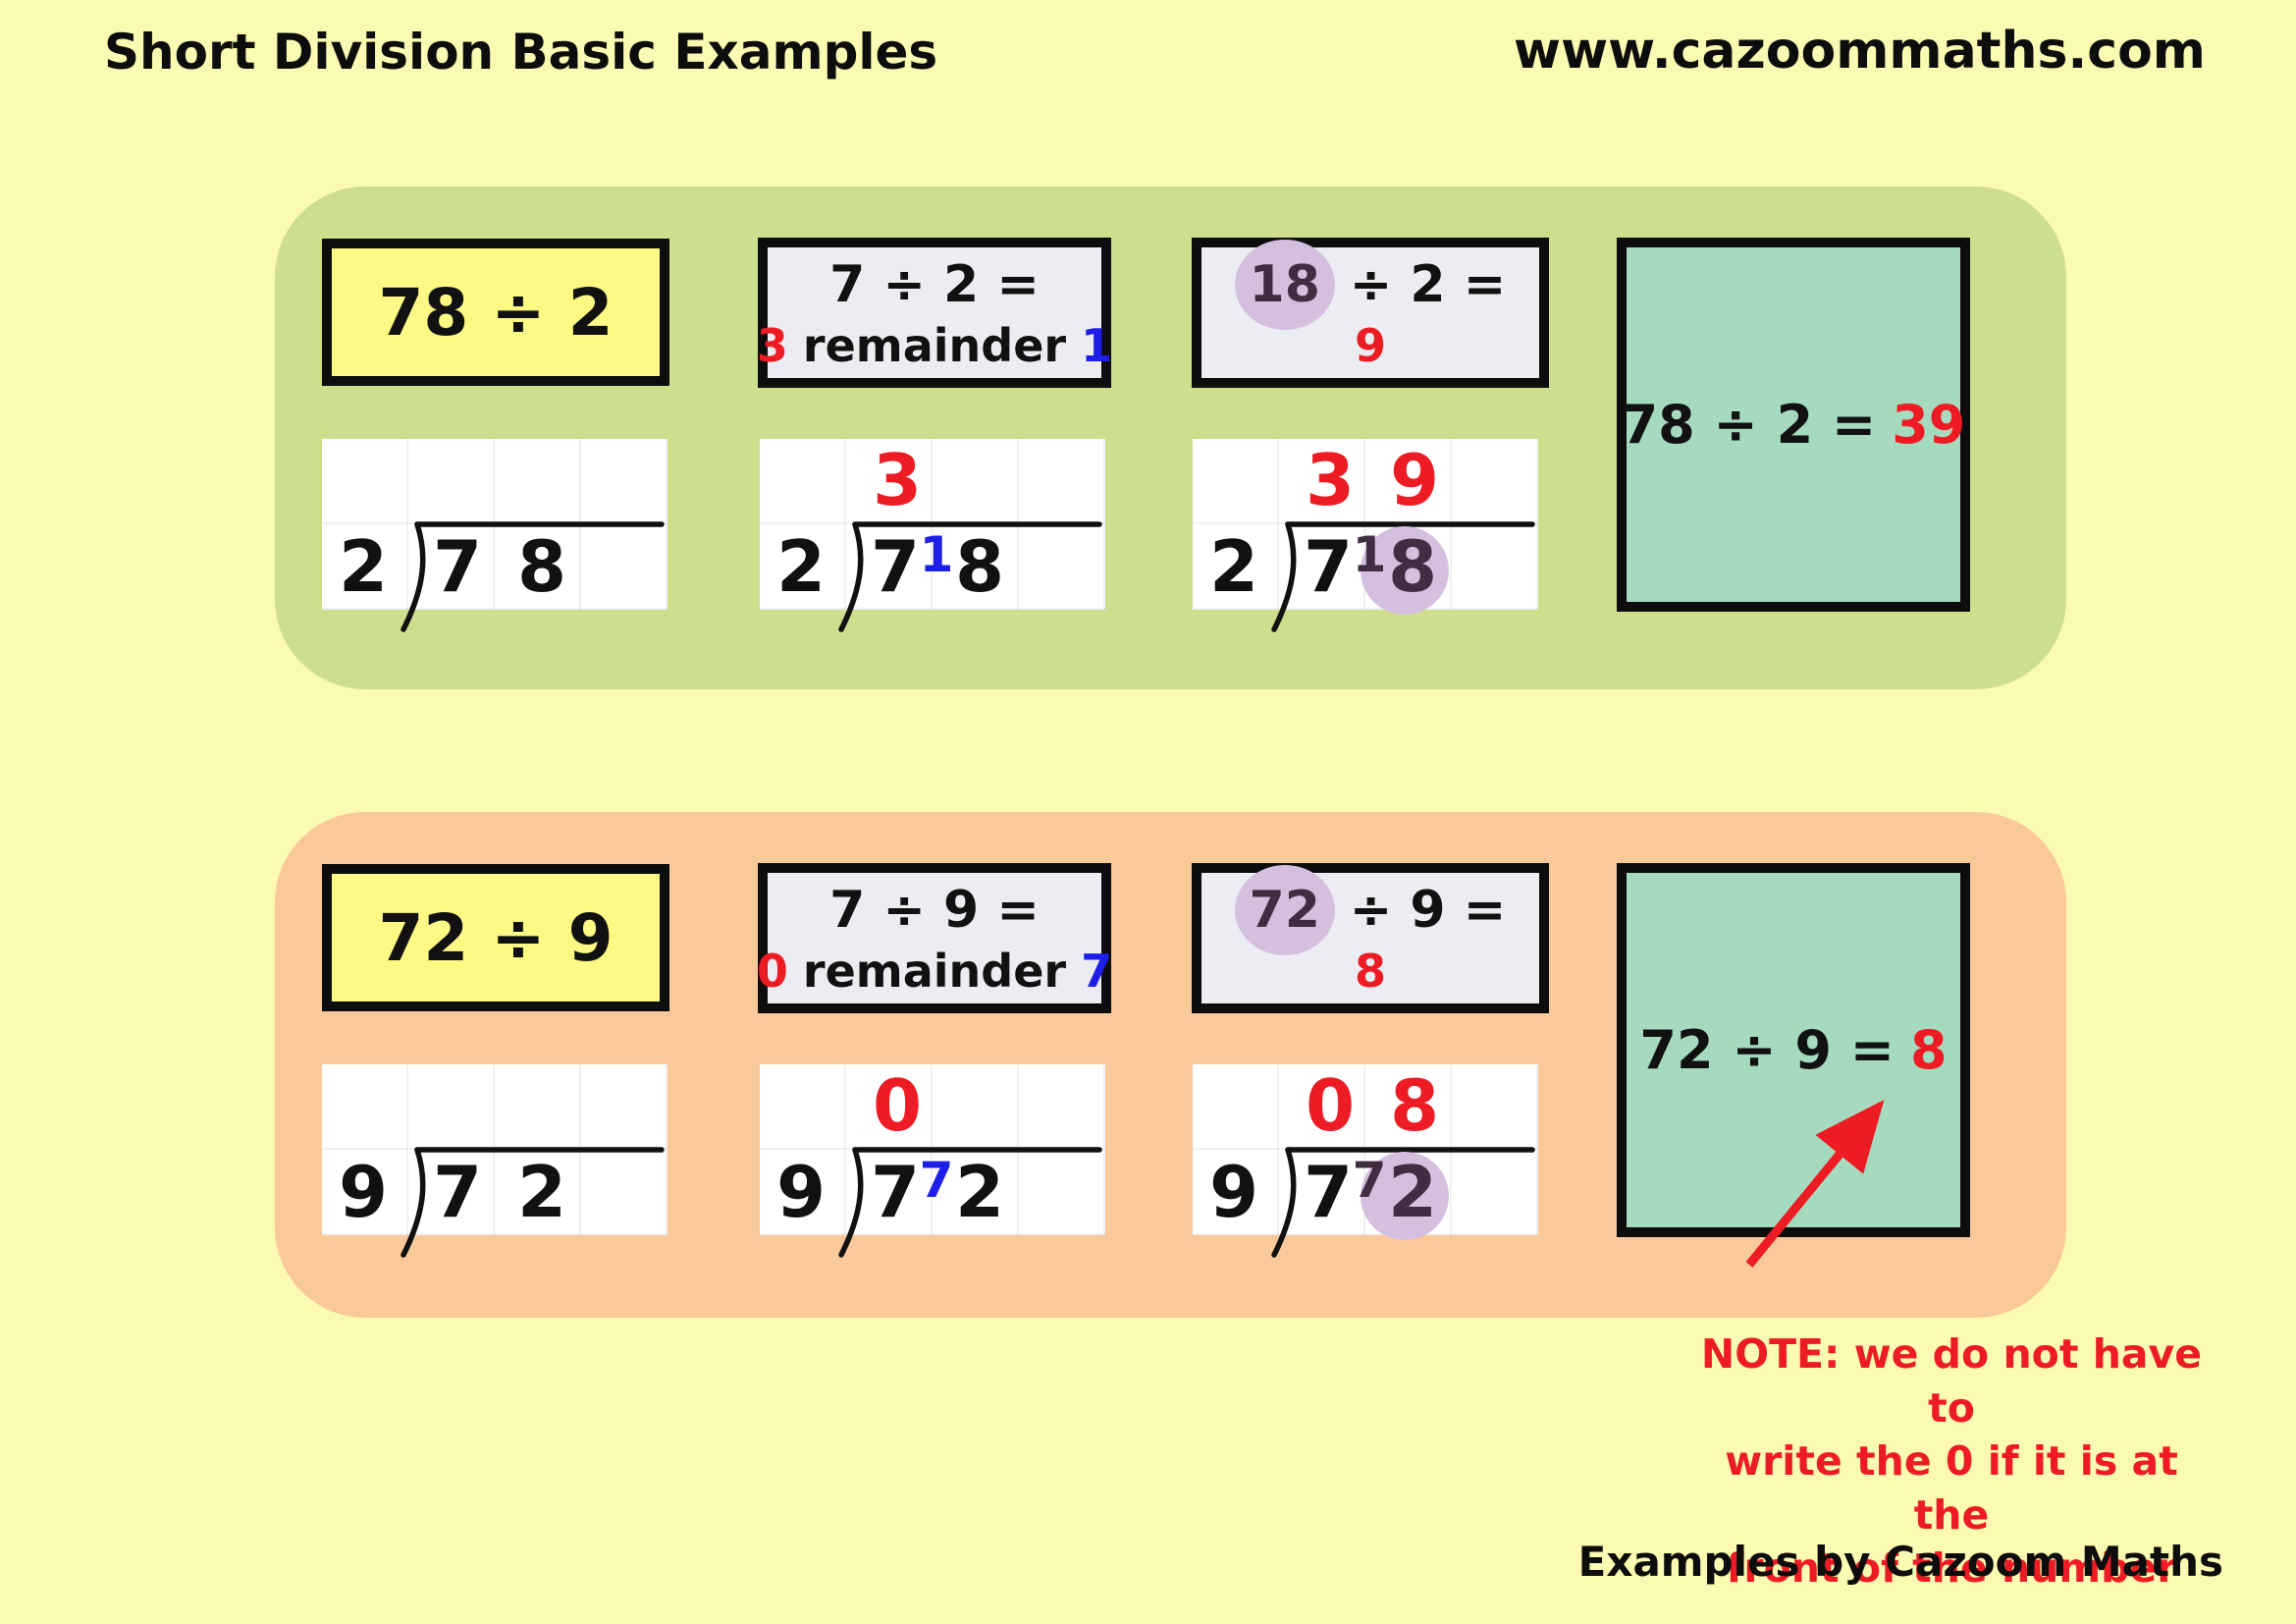  Describe the element at coordinates (1285, 909) in the screenshot. I see `highlighted-dividend: 72` at that location.